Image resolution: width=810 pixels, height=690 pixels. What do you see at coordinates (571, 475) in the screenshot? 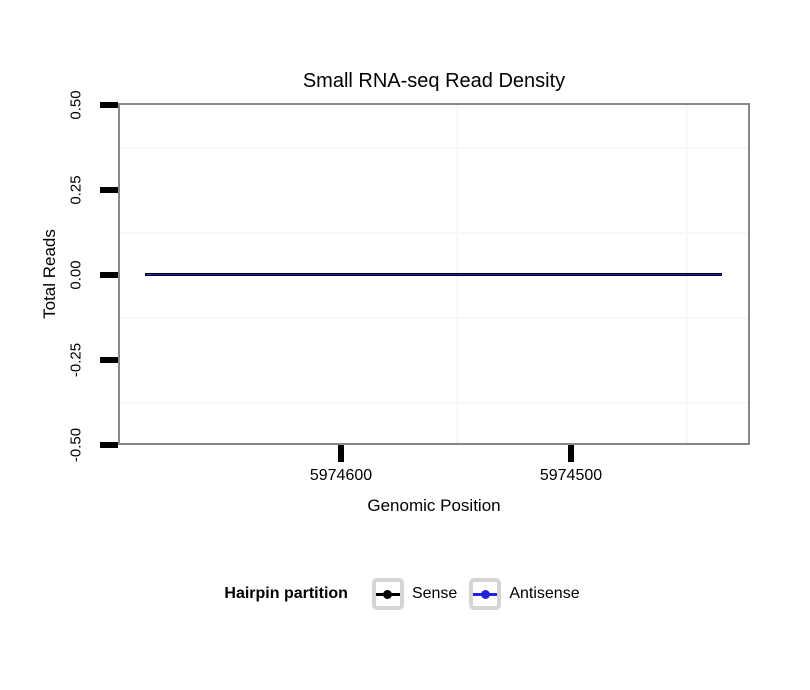
I see `x-tick-label: 5974500` at bounding box center [571, 475].